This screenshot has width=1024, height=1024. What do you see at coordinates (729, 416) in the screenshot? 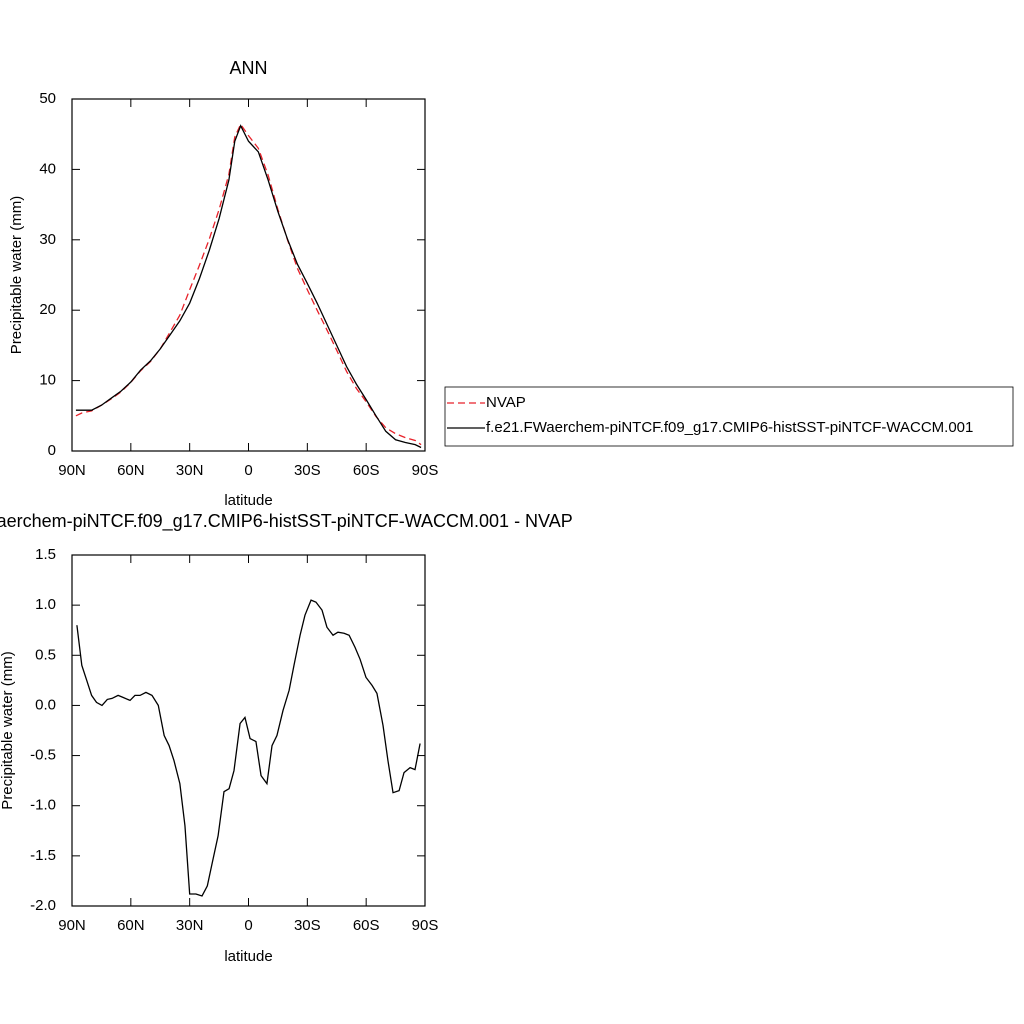
I see `legend-box` at bounding box center [729, 416].